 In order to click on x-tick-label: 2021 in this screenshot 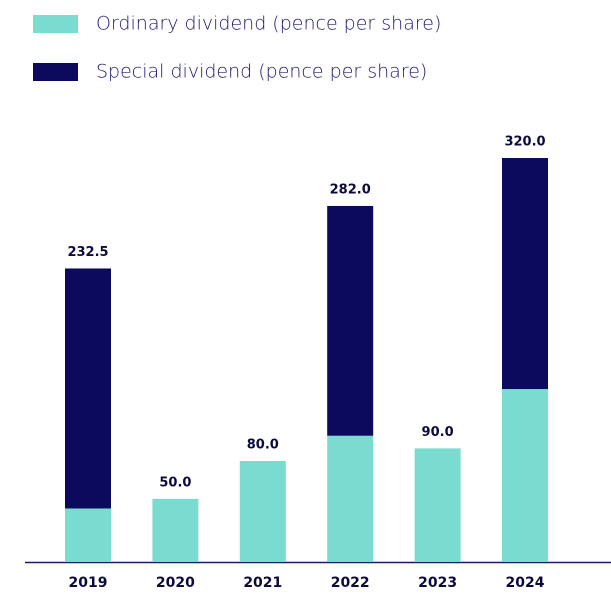, I will do `click(262, 583)`.